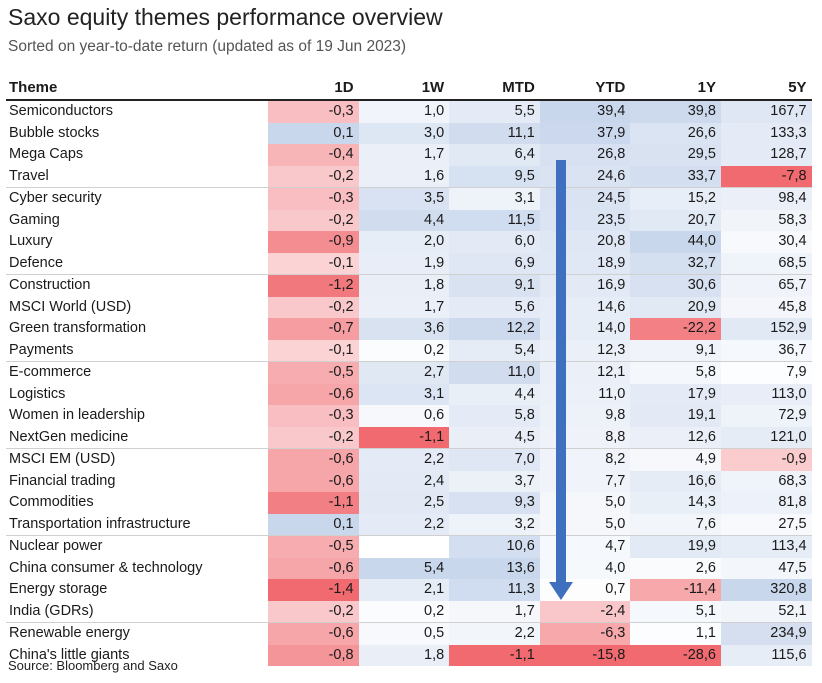  What do you see at coordinates (404, 307) in the screenshot?
I see `value-cell: 1,7` at bounding box center [404, 307].